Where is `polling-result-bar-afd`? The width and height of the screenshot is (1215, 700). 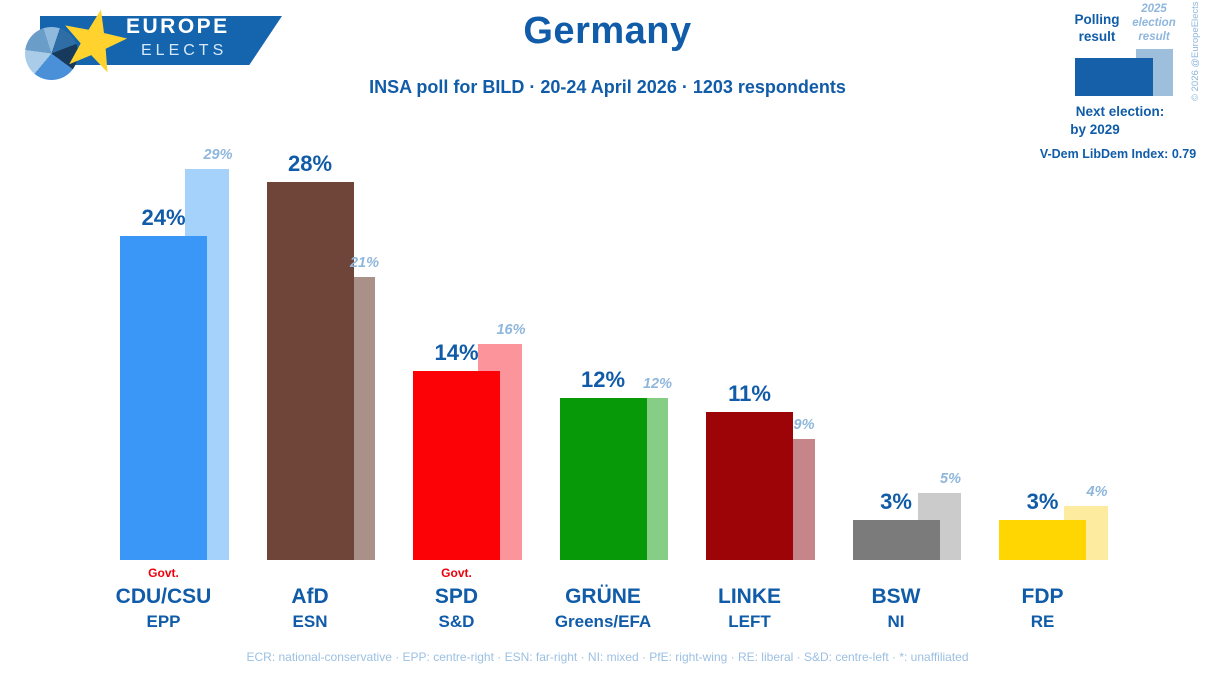
polling-result-bar-afd is located at coordinates (310, 371).